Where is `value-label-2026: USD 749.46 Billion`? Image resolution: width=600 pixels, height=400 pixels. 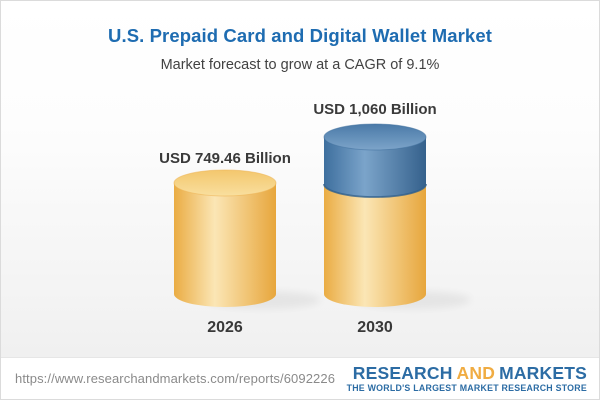 value-label-2026: USD 749.46 Billion is located at coordinates (225, 158).